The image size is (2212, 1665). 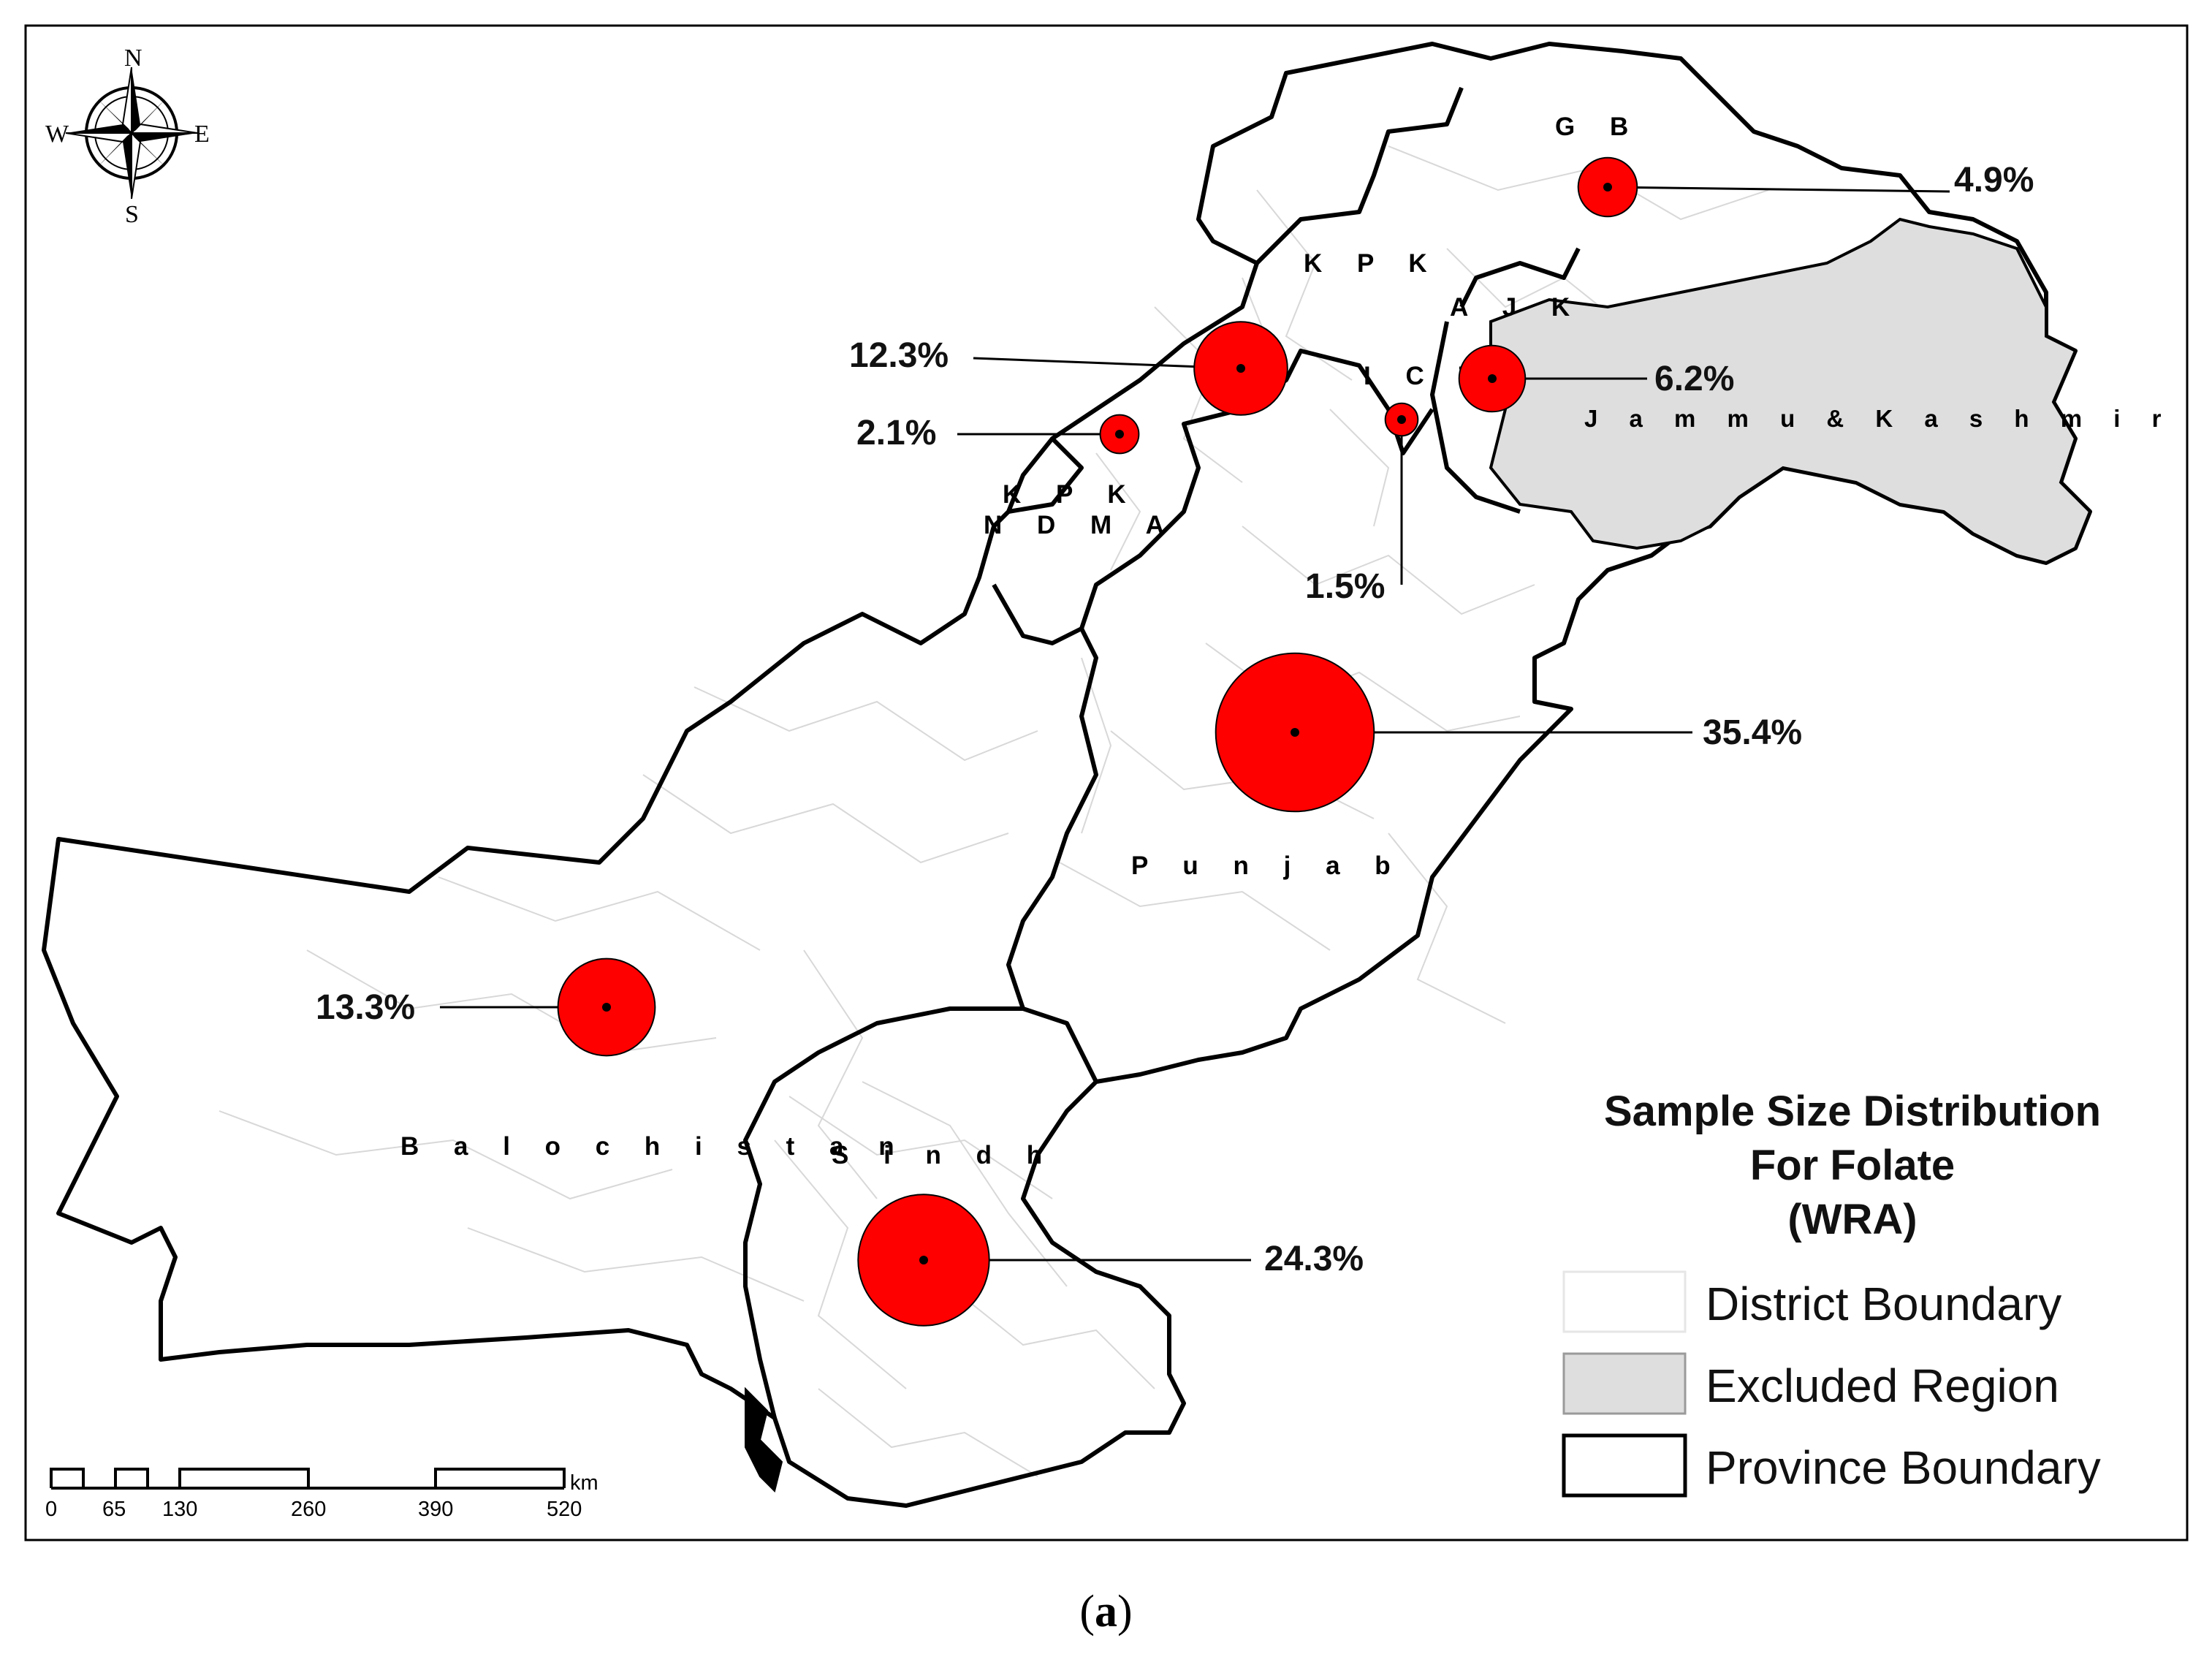 What do you see at coordinates (132, 215) in the screenshot?
I see `compass-s: S` at bounding box center [132, 215].